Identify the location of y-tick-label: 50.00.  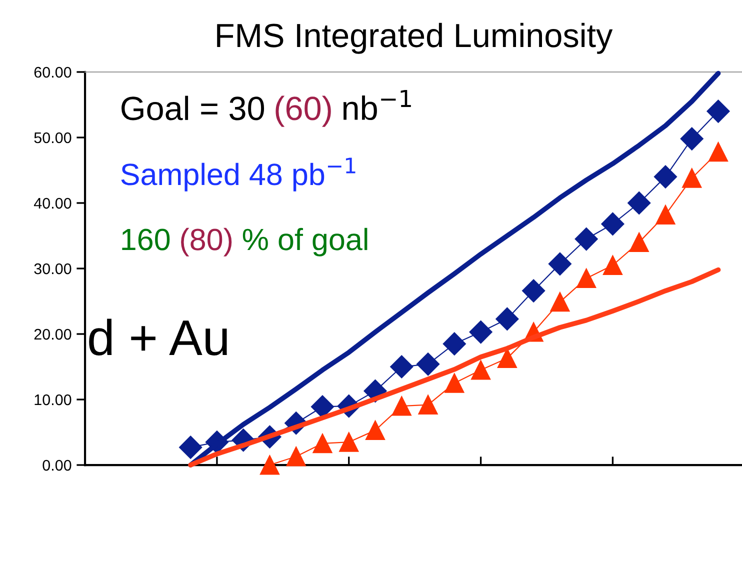
(53, 138).